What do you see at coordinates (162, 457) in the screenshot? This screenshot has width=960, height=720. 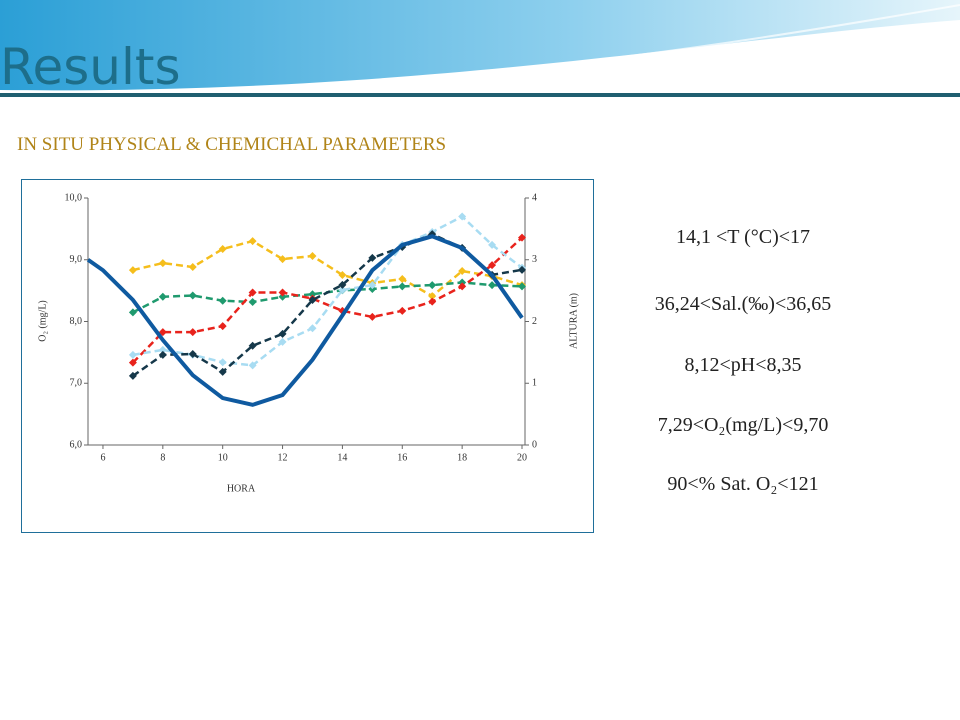 I see `x-tick-label: 8` at bounding box center [162, 457].